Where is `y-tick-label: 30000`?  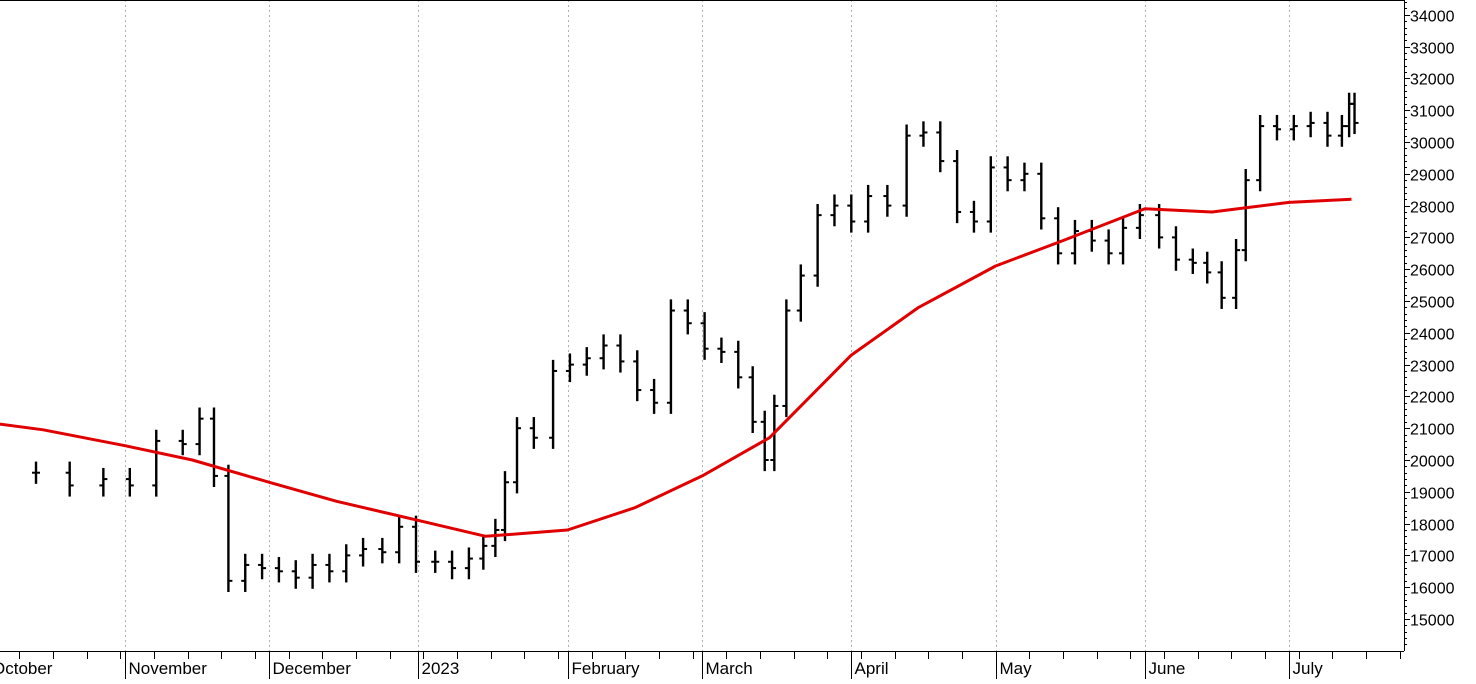
y-tick-label: 30000 is located at coordinates (1432, 144).